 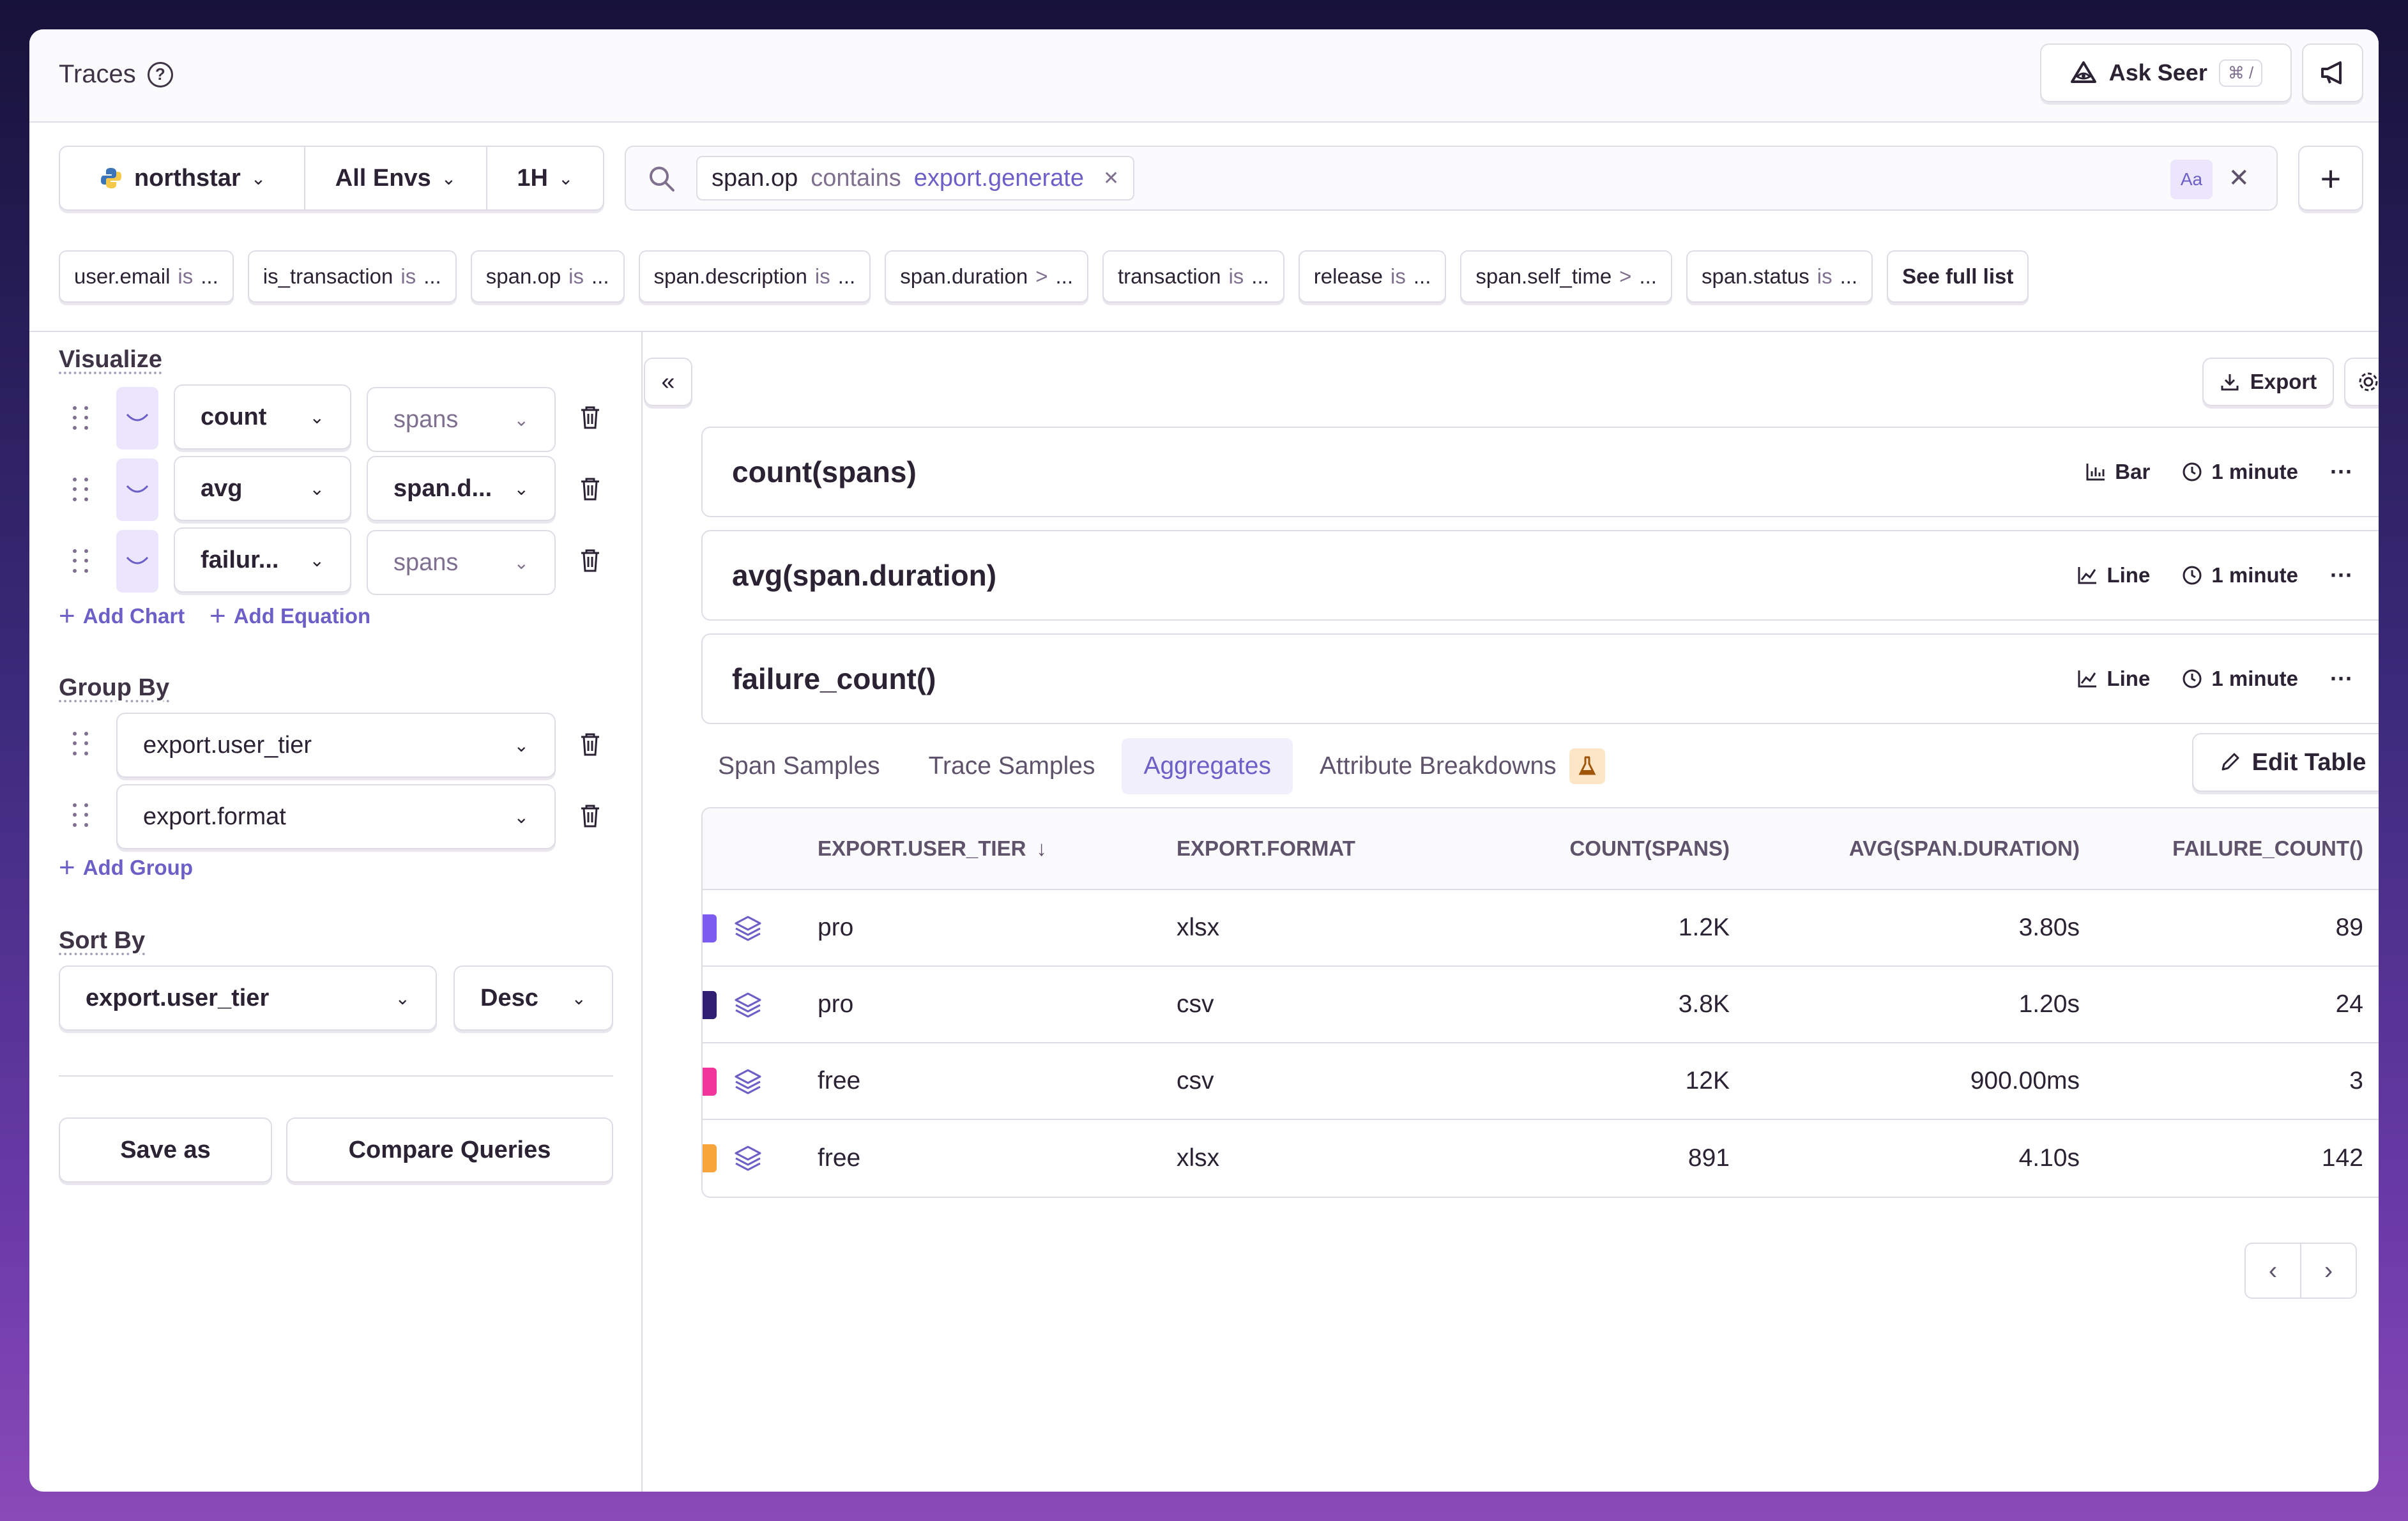 What do you see at coordinates (799, 766) in the screenshot?
I see `tab-span-samples: Span Samples` at bounding box center [799, 766].